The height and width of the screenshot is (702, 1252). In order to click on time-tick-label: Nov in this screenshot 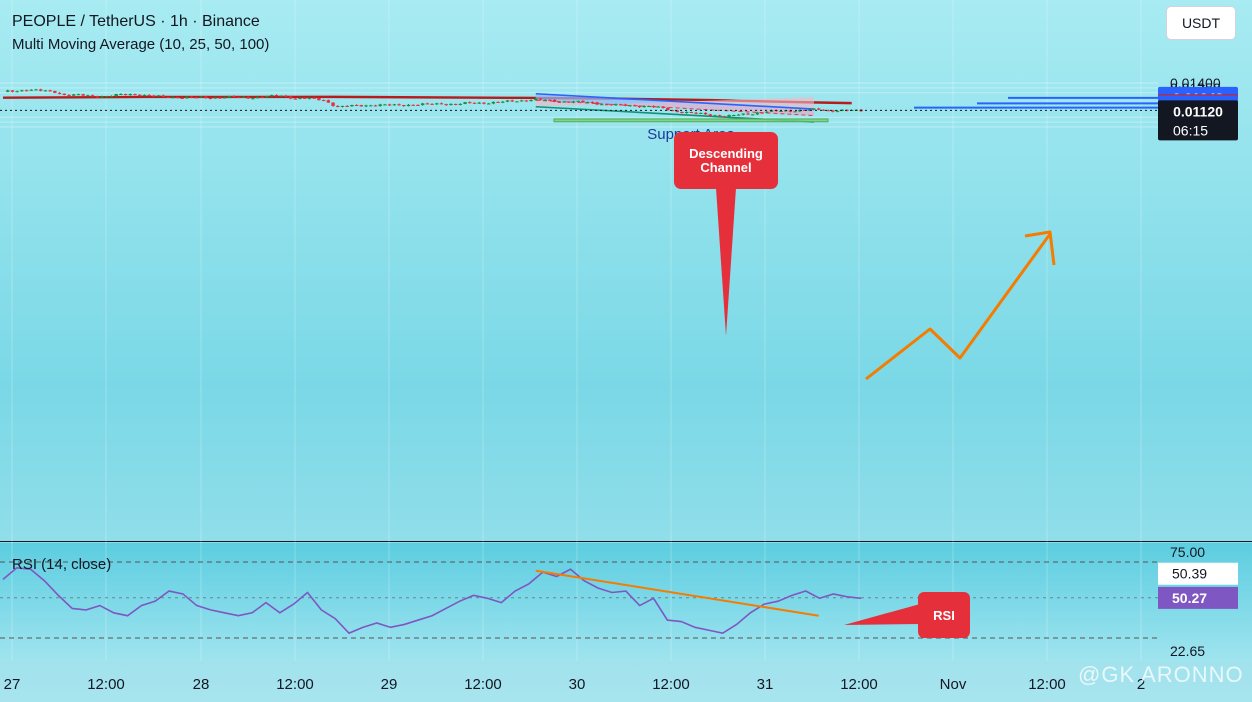, I will do `click(953, 684)`.